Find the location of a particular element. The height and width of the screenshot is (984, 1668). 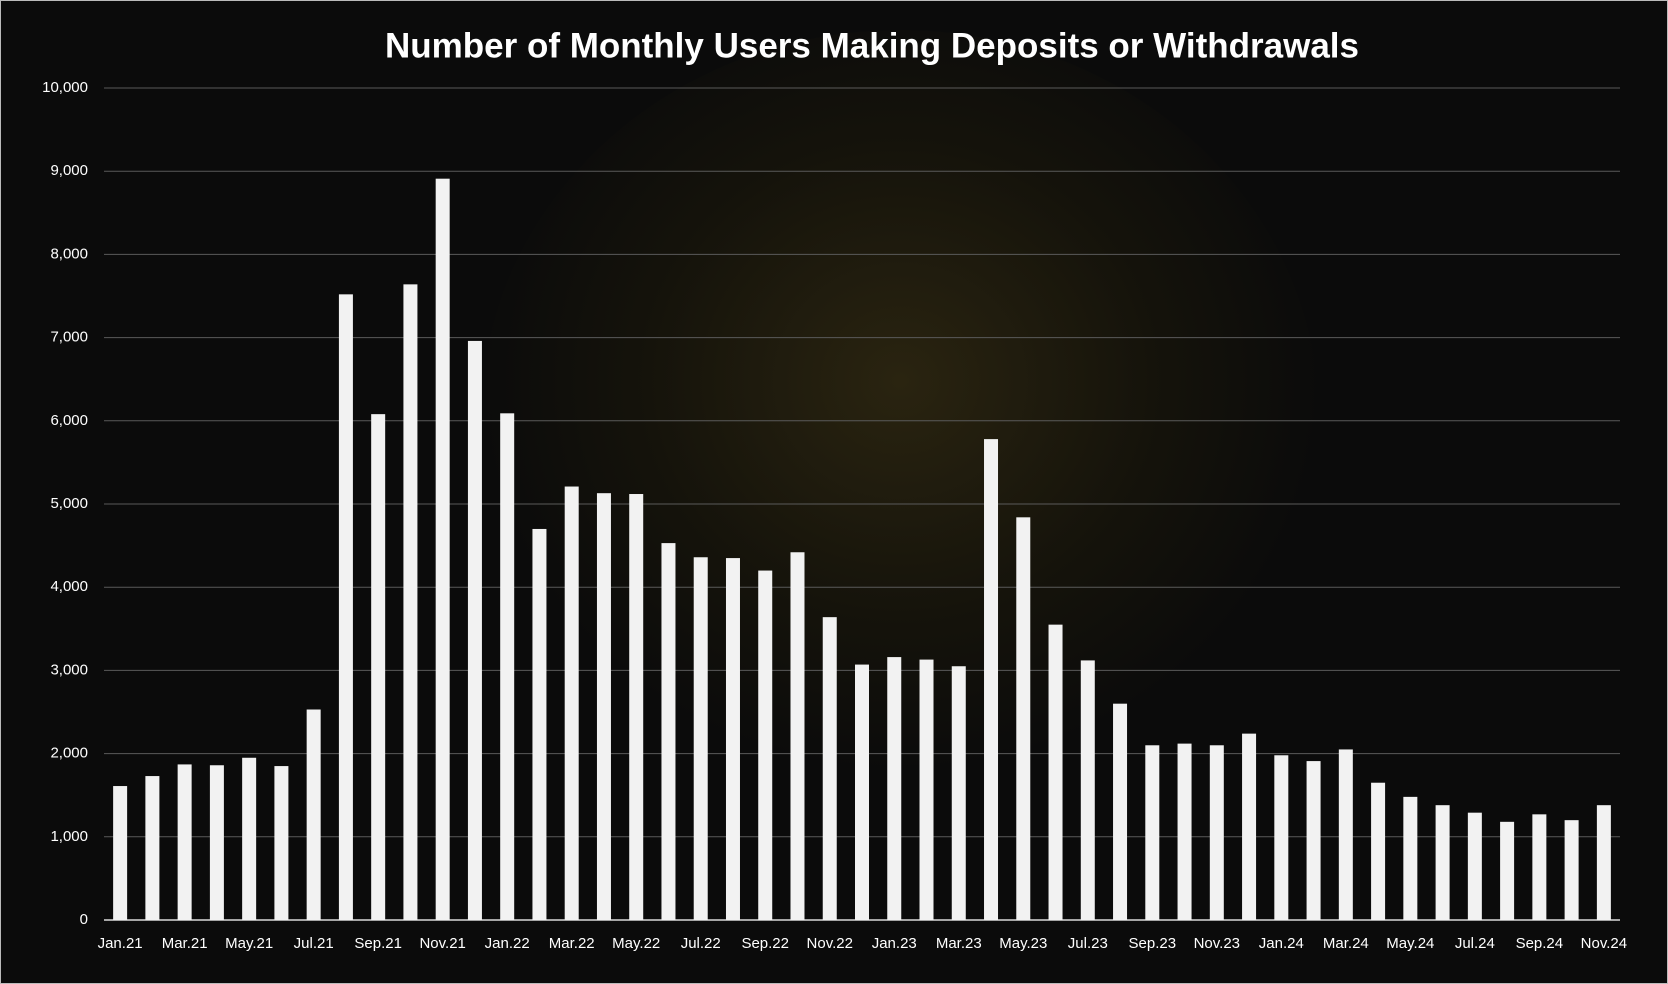

x-tick-label: May.21 is located at coordinates (249, 943).